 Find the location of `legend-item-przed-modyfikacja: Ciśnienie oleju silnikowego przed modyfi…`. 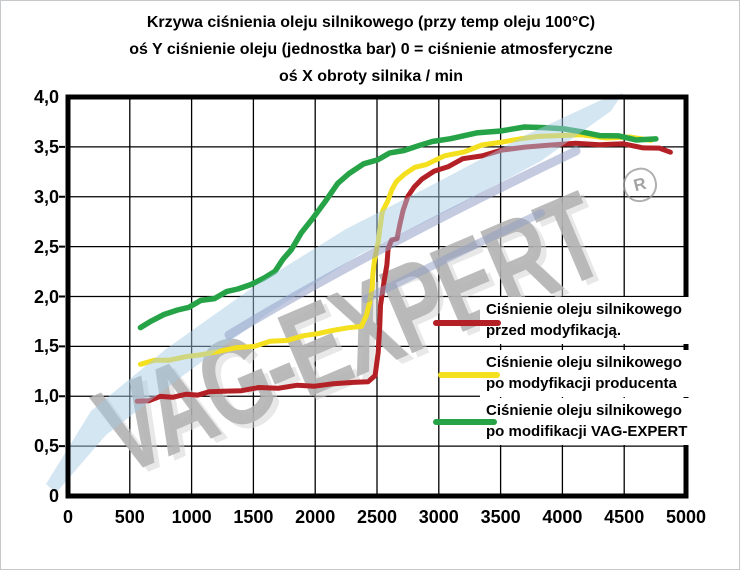

legend-item-przed-modyfikacja: Ciśnienie oleju silnikowego przed modyfi… is located at coordinates (600, 320).